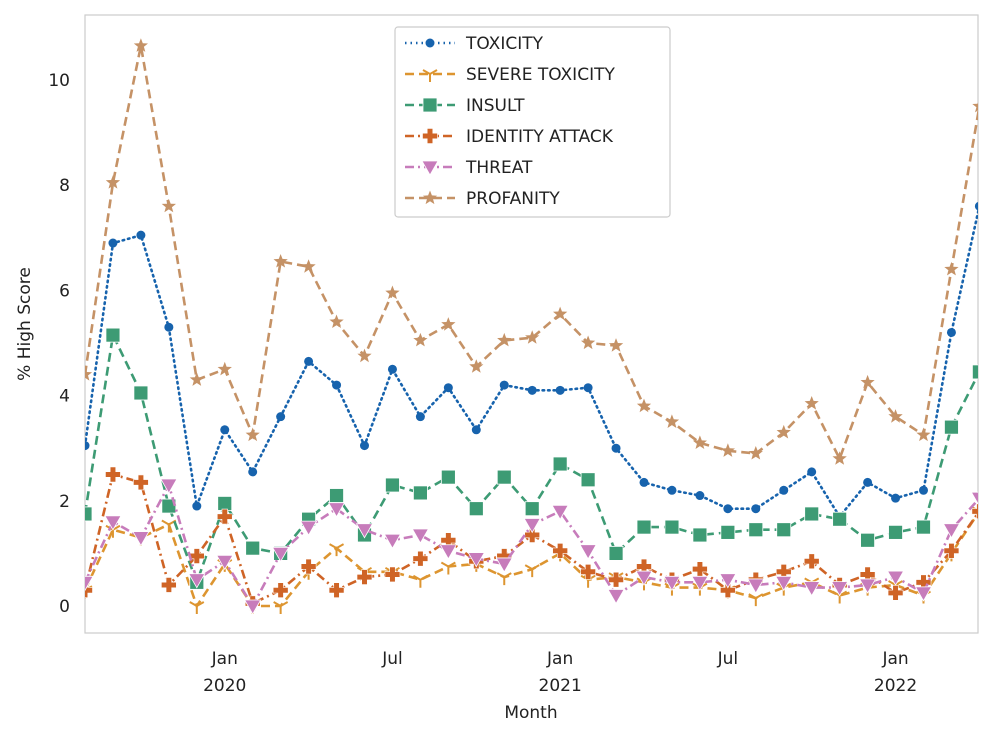 The image size is (996, 742). Describe the element at coordinates (64, 186) in the screenshot. I see `y-tick-label: 8` at that location.